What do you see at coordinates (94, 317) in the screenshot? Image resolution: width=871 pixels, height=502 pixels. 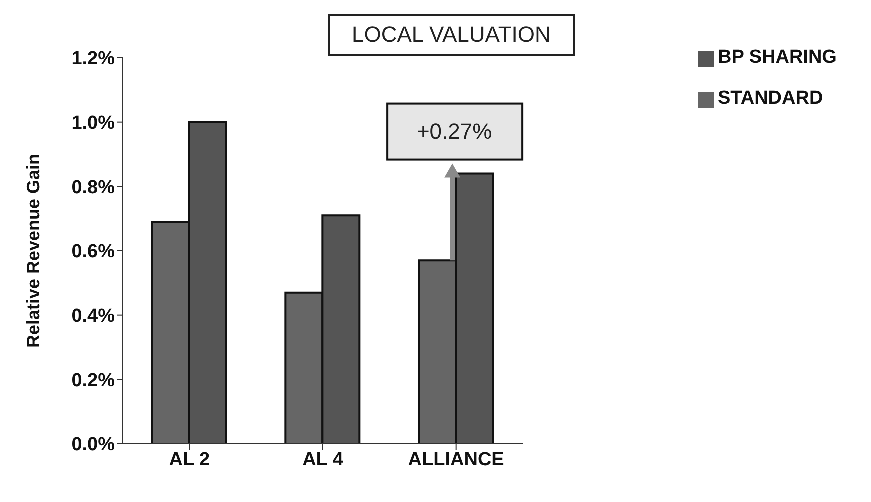 I see `y-tick-label: 0.4%` at bounding box center [94, 317].